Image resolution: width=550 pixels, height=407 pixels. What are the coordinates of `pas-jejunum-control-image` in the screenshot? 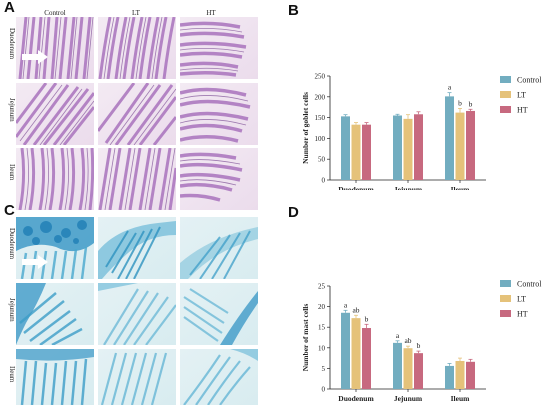 It's located at (55, 114).